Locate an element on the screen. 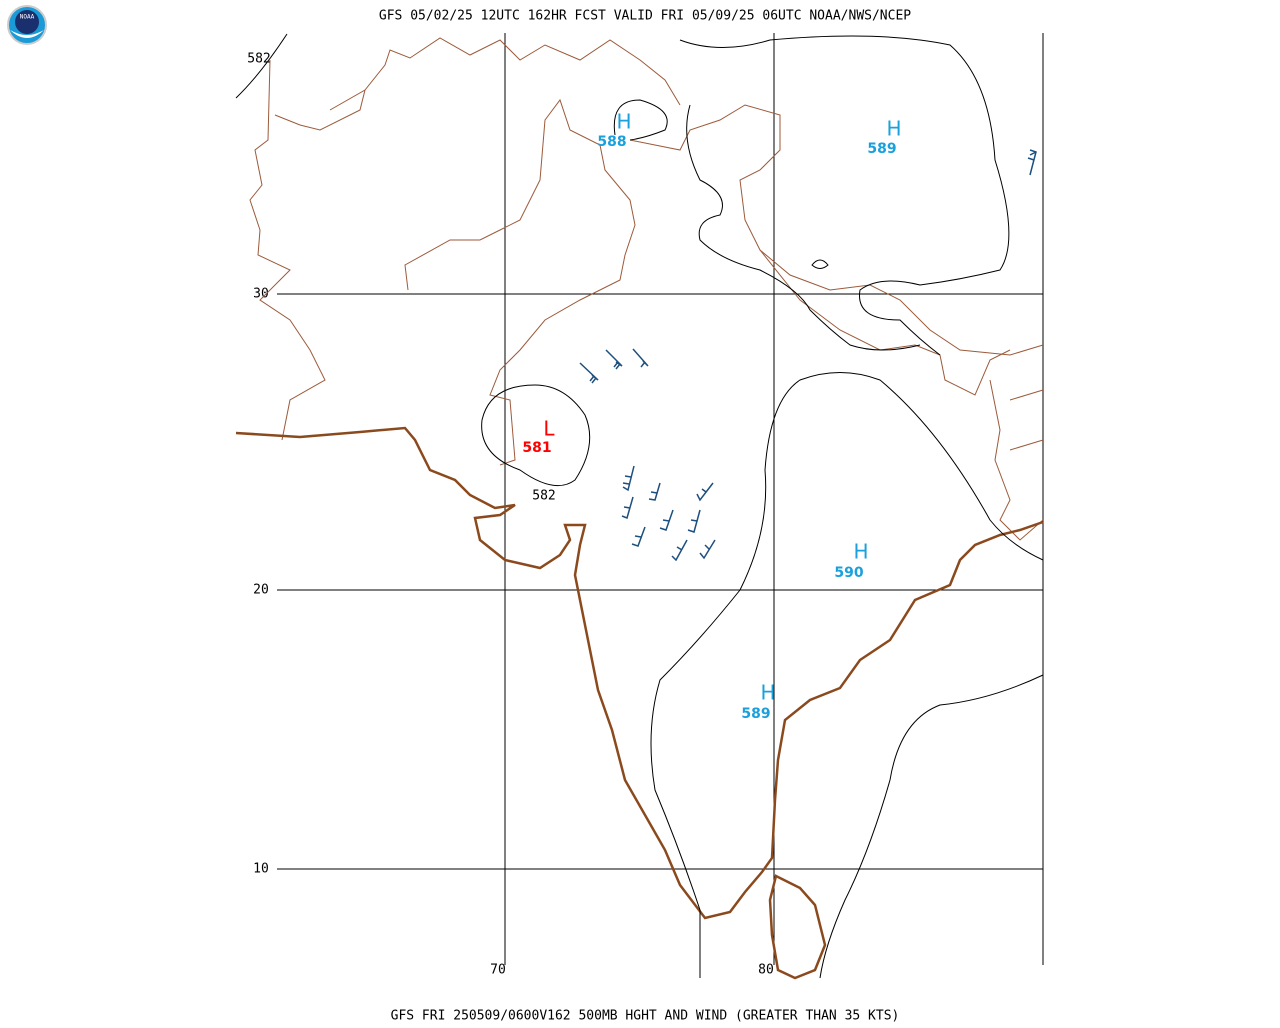 The width and height of the screenshot is (1280, 1028). logo-text: NOAA is located at coordinates (27, 17).